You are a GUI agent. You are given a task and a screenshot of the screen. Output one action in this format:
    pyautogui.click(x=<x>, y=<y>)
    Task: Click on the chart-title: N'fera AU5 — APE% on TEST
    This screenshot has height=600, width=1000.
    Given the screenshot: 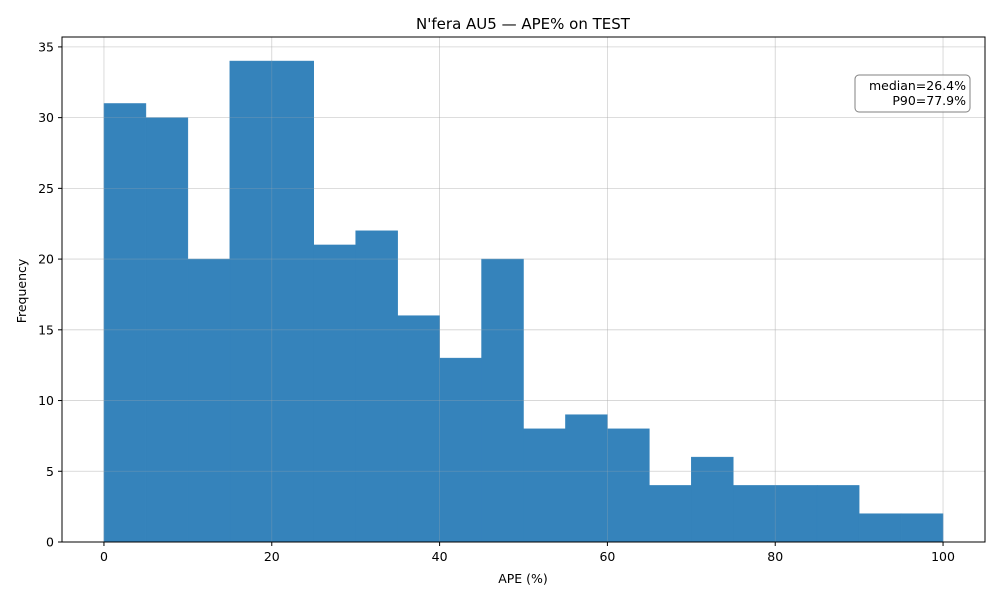 What is the action you would take?
    pyautogui.click(x=523, y=24)
    